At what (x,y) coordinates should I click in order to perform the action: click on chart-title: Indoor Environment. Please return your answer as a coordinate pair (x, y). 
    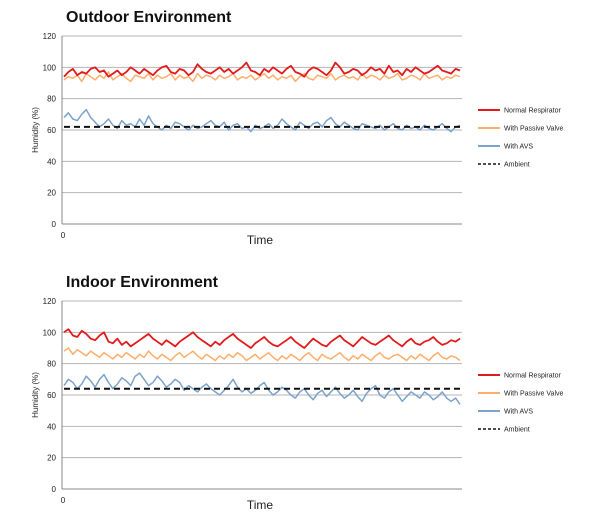
    Looking at the image, I should click on (142, 282).